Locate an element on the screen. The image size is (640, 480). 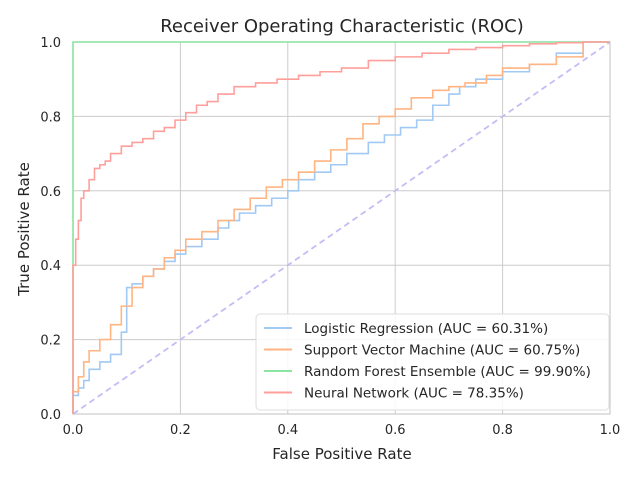
y-tick-label: 1.0 is located at coordinates (50, 43).